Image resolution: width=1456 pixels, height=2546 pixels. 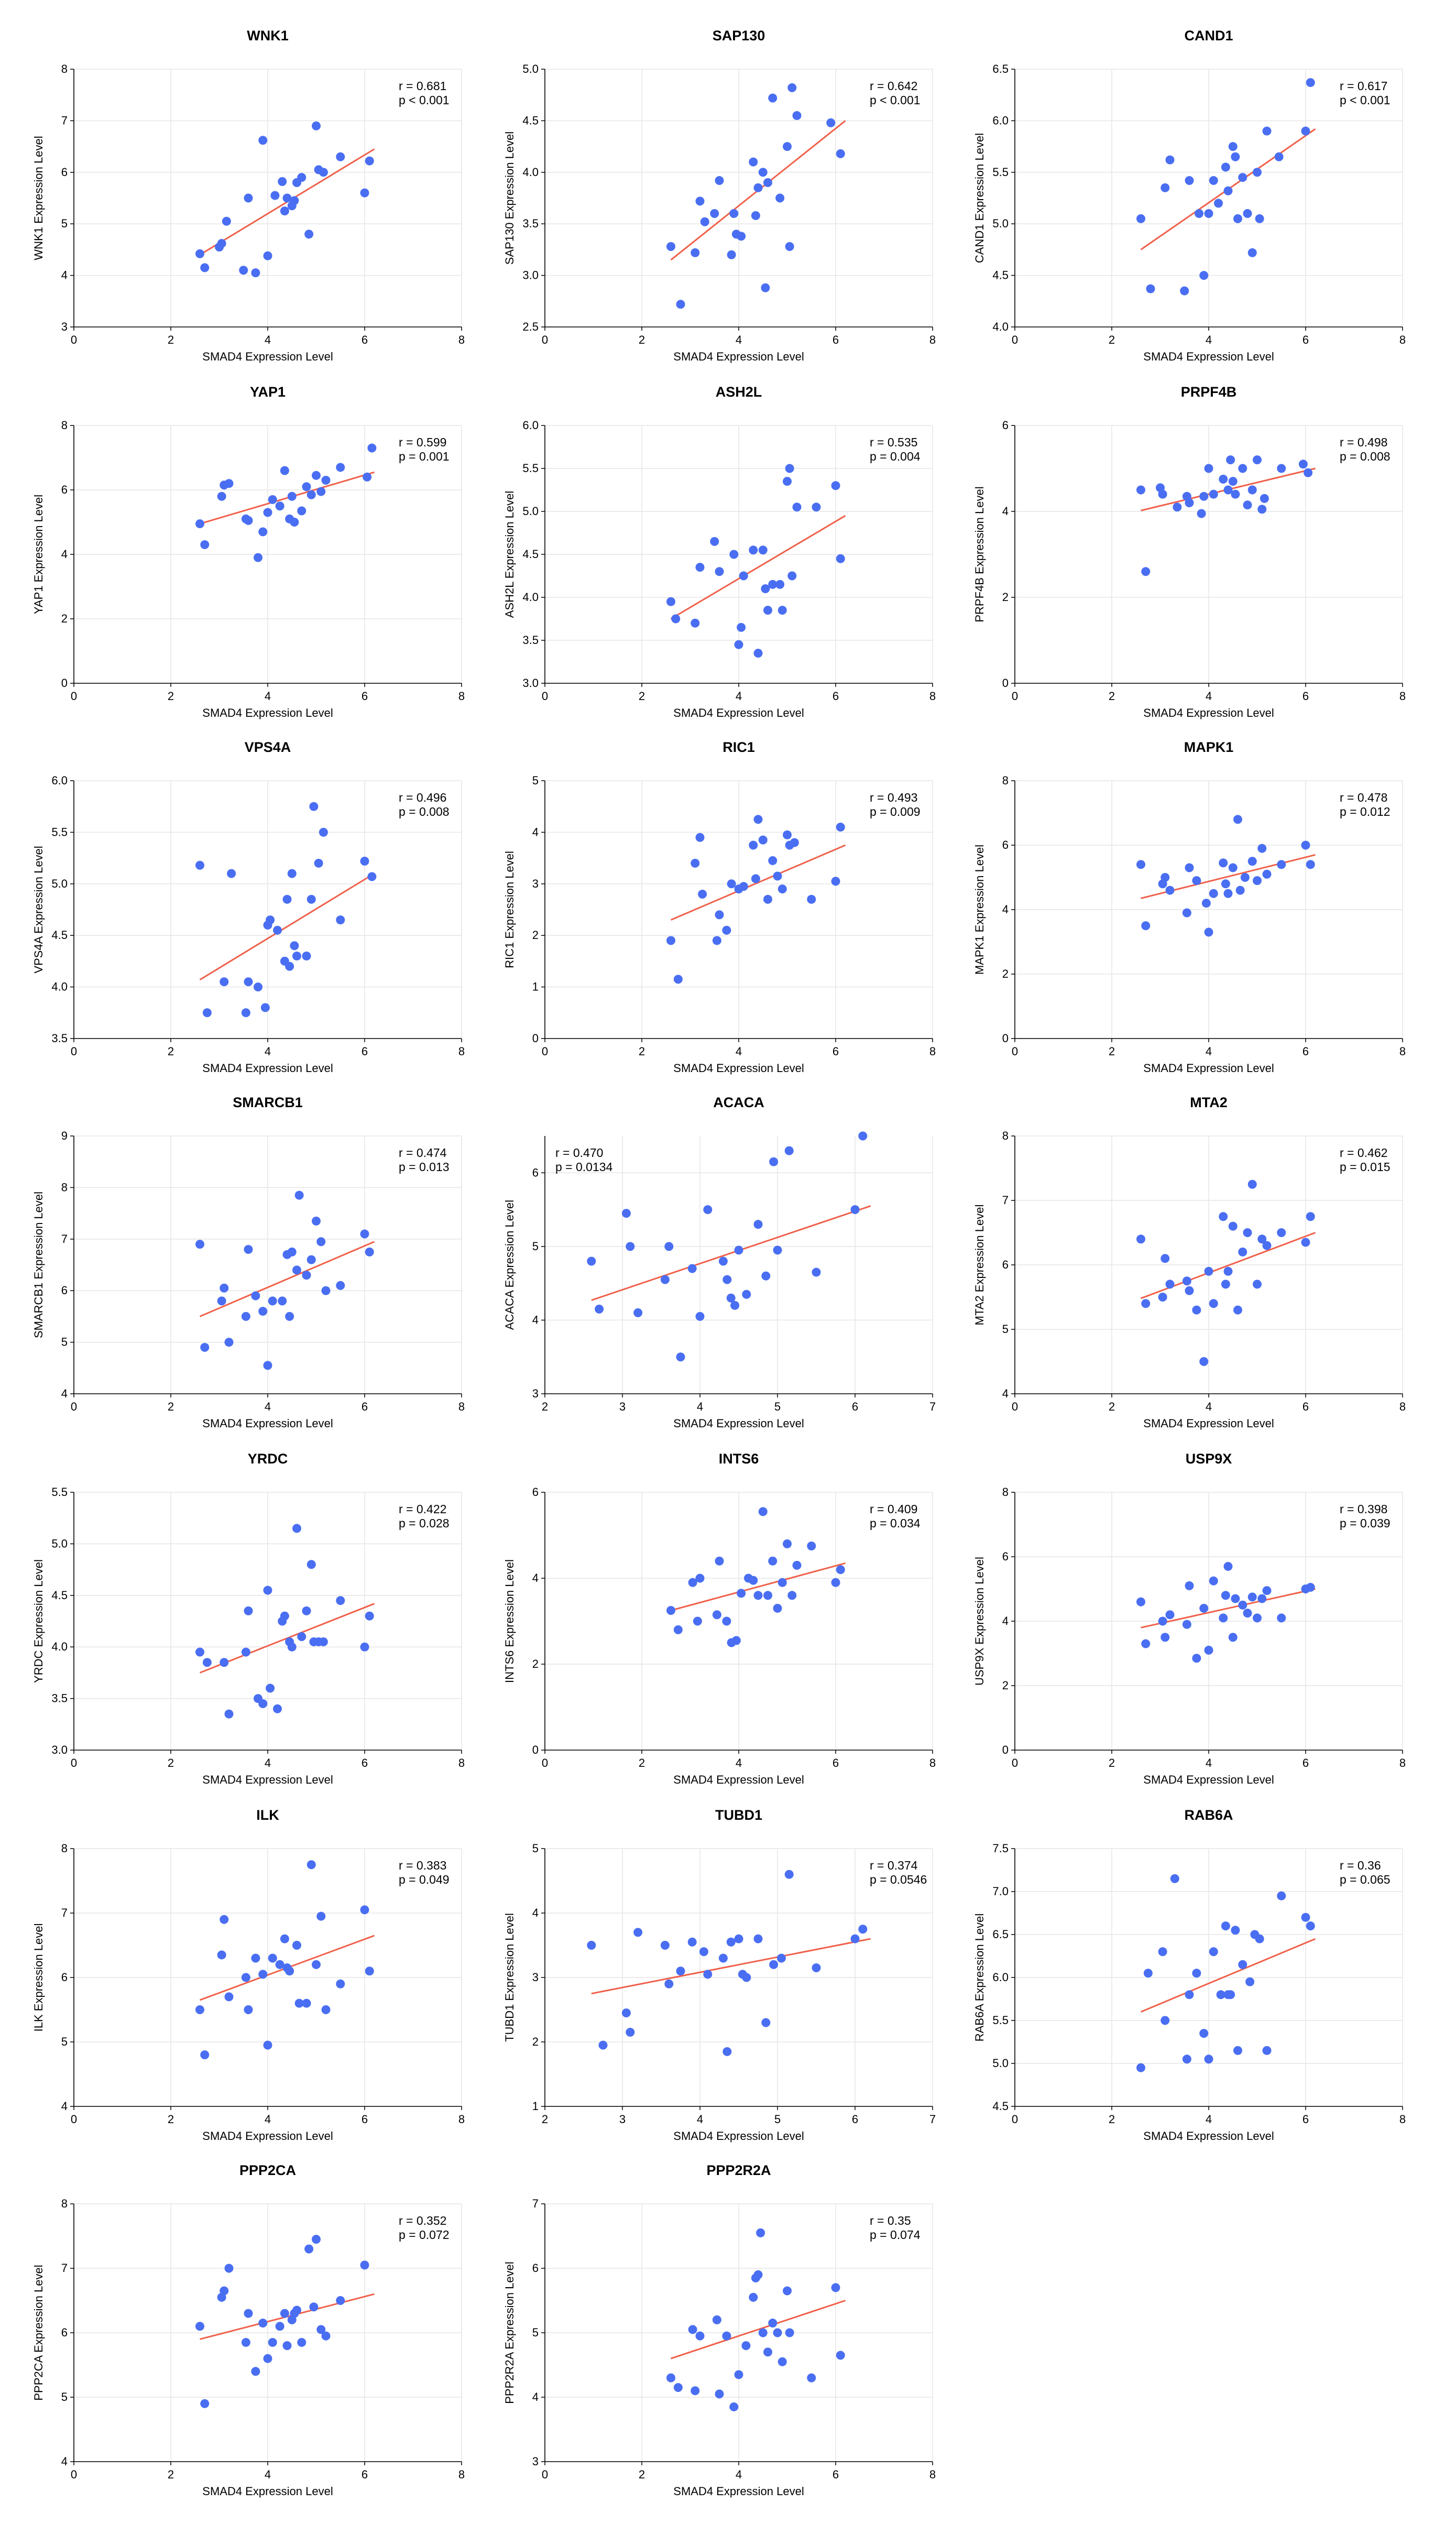 I want to click on y-axis-label: PPP2CA Expression Level, so click(x=38, y=2332).